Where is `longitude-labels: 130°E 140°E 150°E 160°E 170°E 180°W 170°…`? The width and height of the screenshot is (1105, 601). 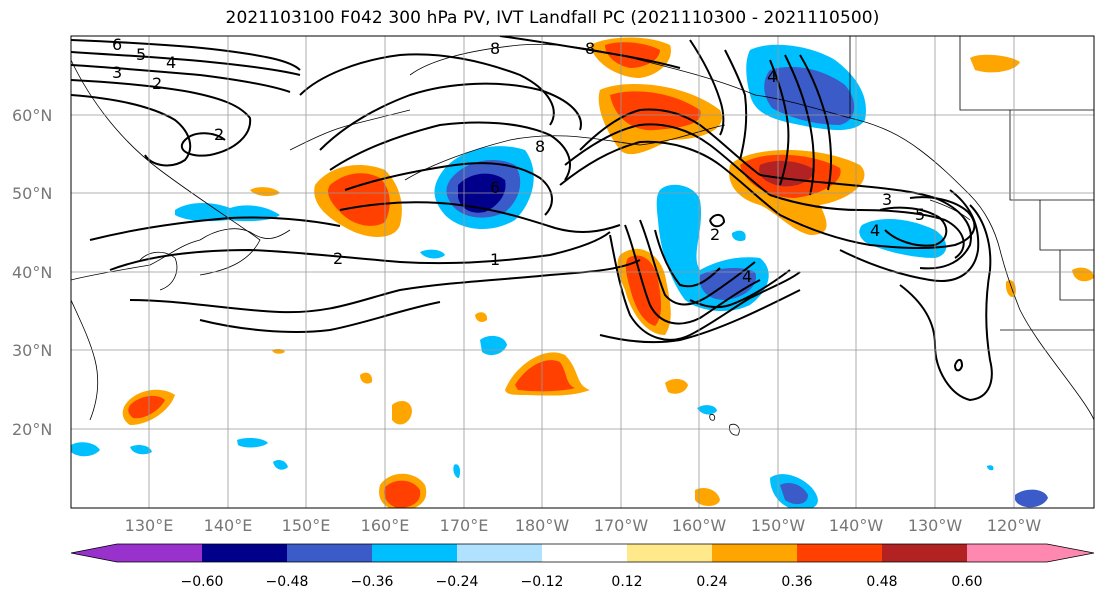
longitude-labels: 130°E 140°E 150°E 160°E 170°E 180°W 170°… is located at coordinates (583, 525).